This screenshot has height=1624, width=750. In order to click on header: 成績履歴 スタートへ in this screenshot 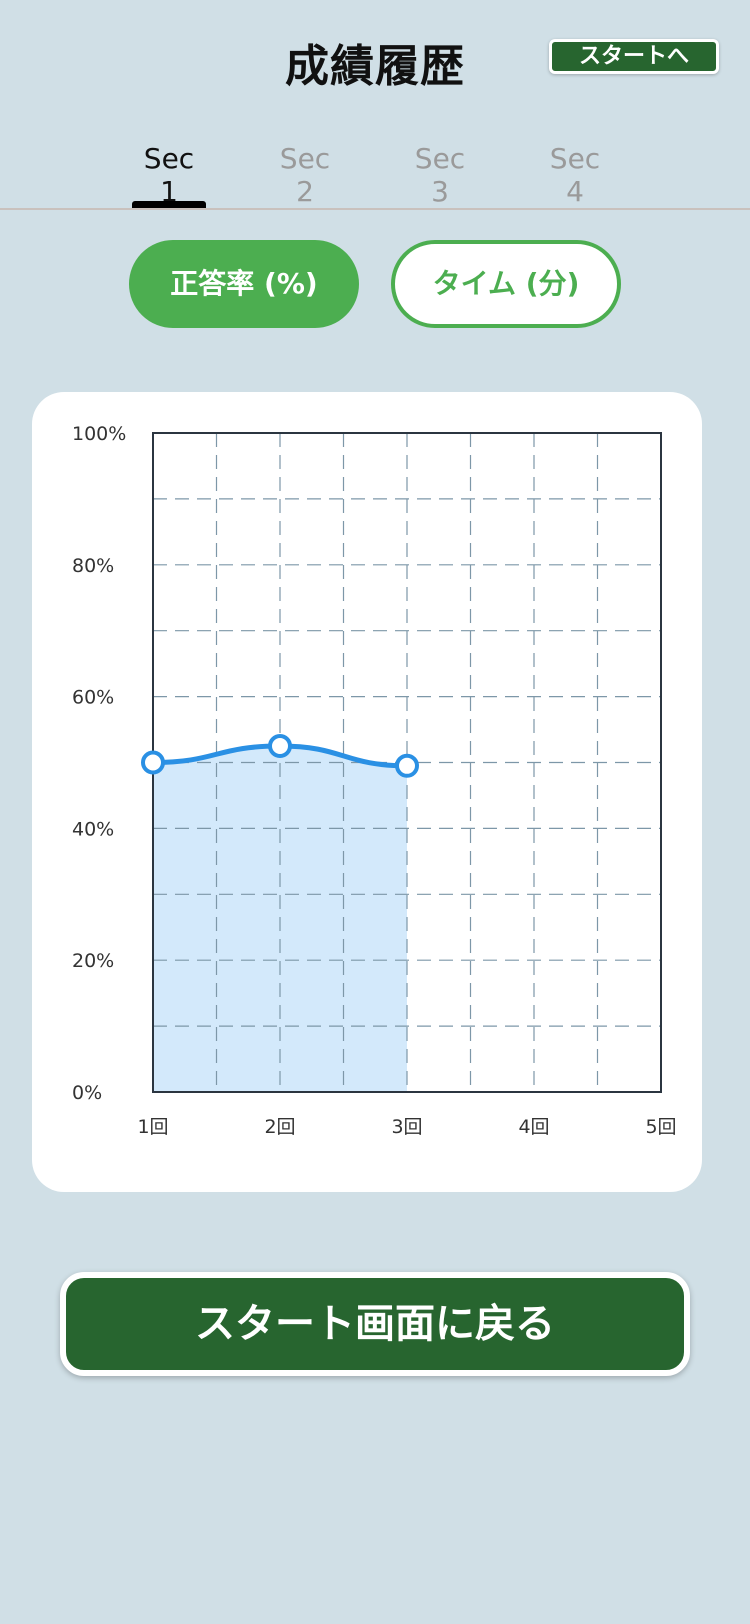, I will do `click(375, 60)`.